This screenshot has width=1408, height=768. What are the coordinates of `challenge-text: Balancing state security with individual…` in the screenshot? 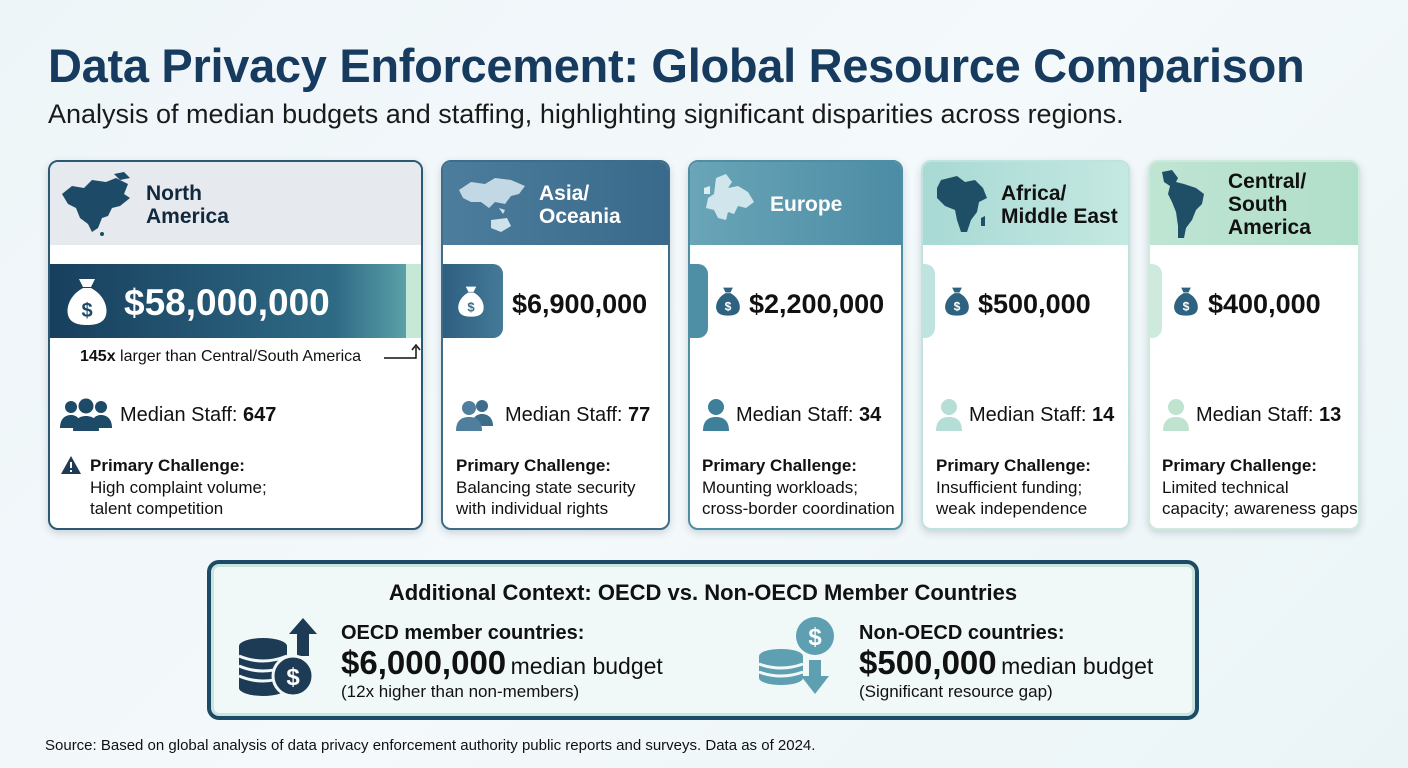 It's located at (546, 498).